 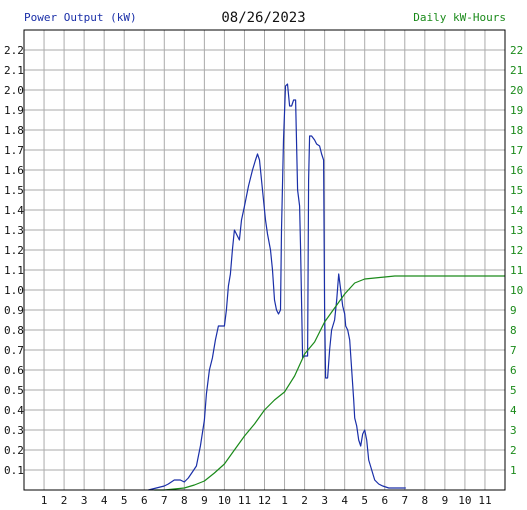 I want to click on left-tick-label: 2.0, so click(x=14, y=90).